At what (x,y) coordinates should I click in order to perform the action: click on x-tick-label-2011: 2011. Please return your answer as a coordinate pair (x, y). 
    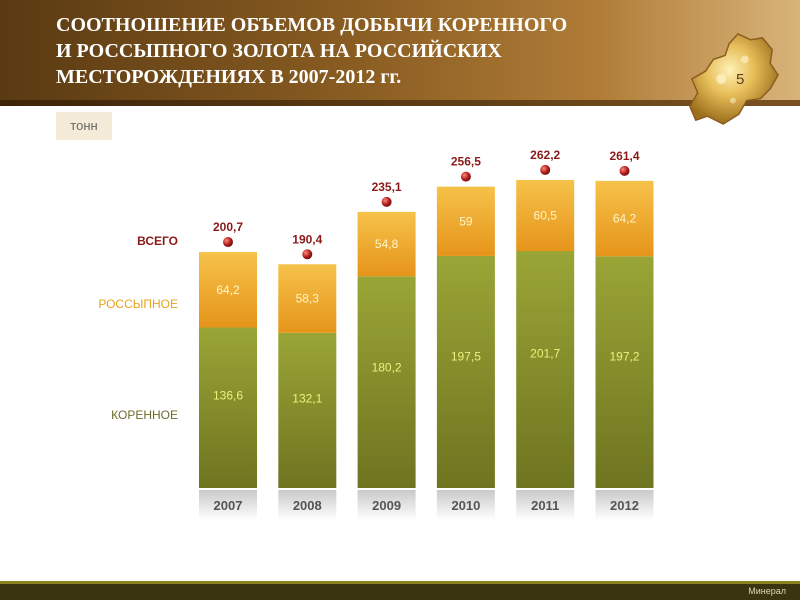
    Looking at the image, I should click on (545, 505).